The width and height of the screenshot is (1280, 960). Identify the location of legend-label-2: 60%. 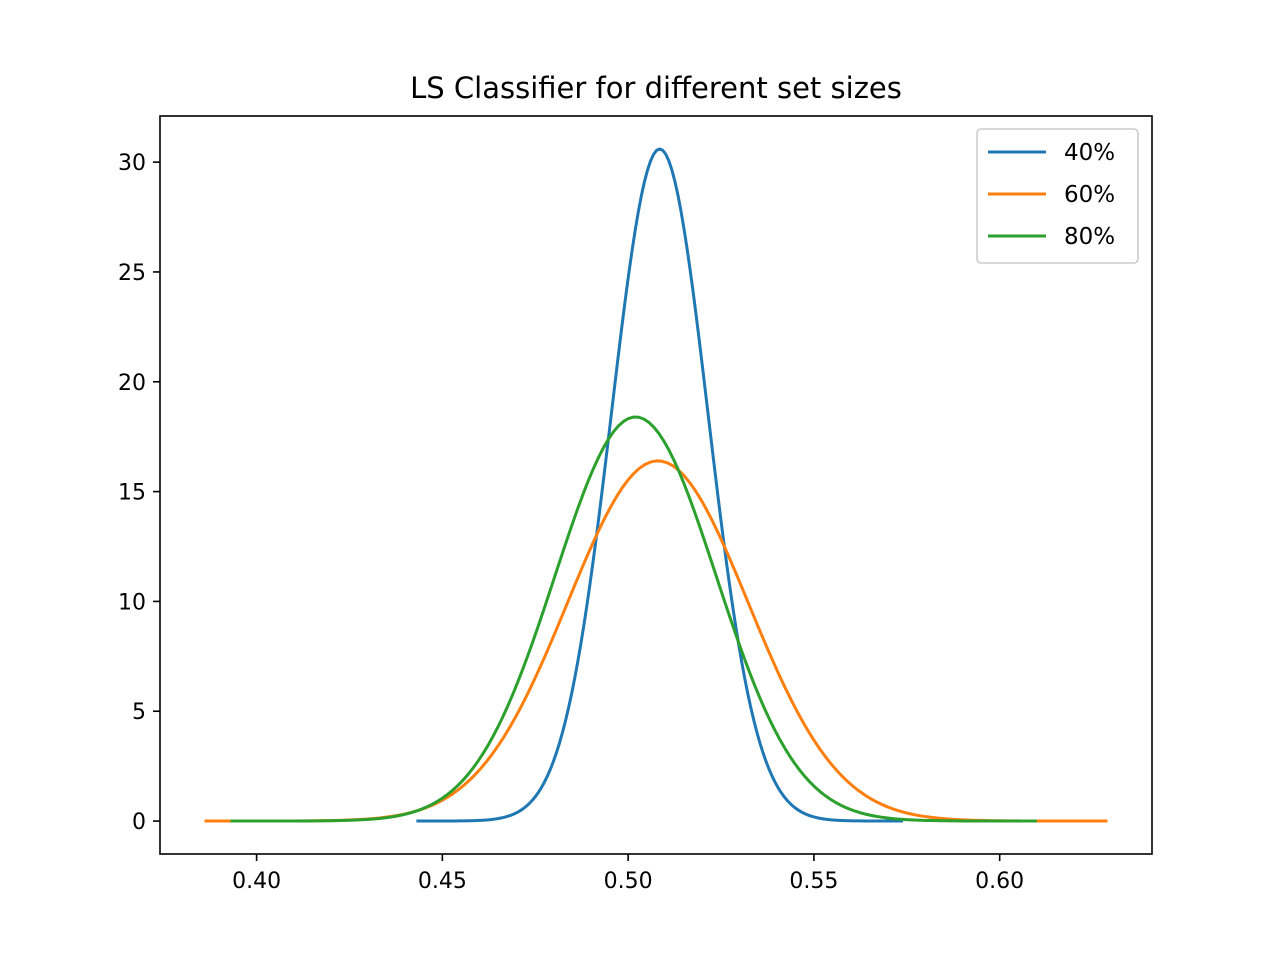
(1089, 195).